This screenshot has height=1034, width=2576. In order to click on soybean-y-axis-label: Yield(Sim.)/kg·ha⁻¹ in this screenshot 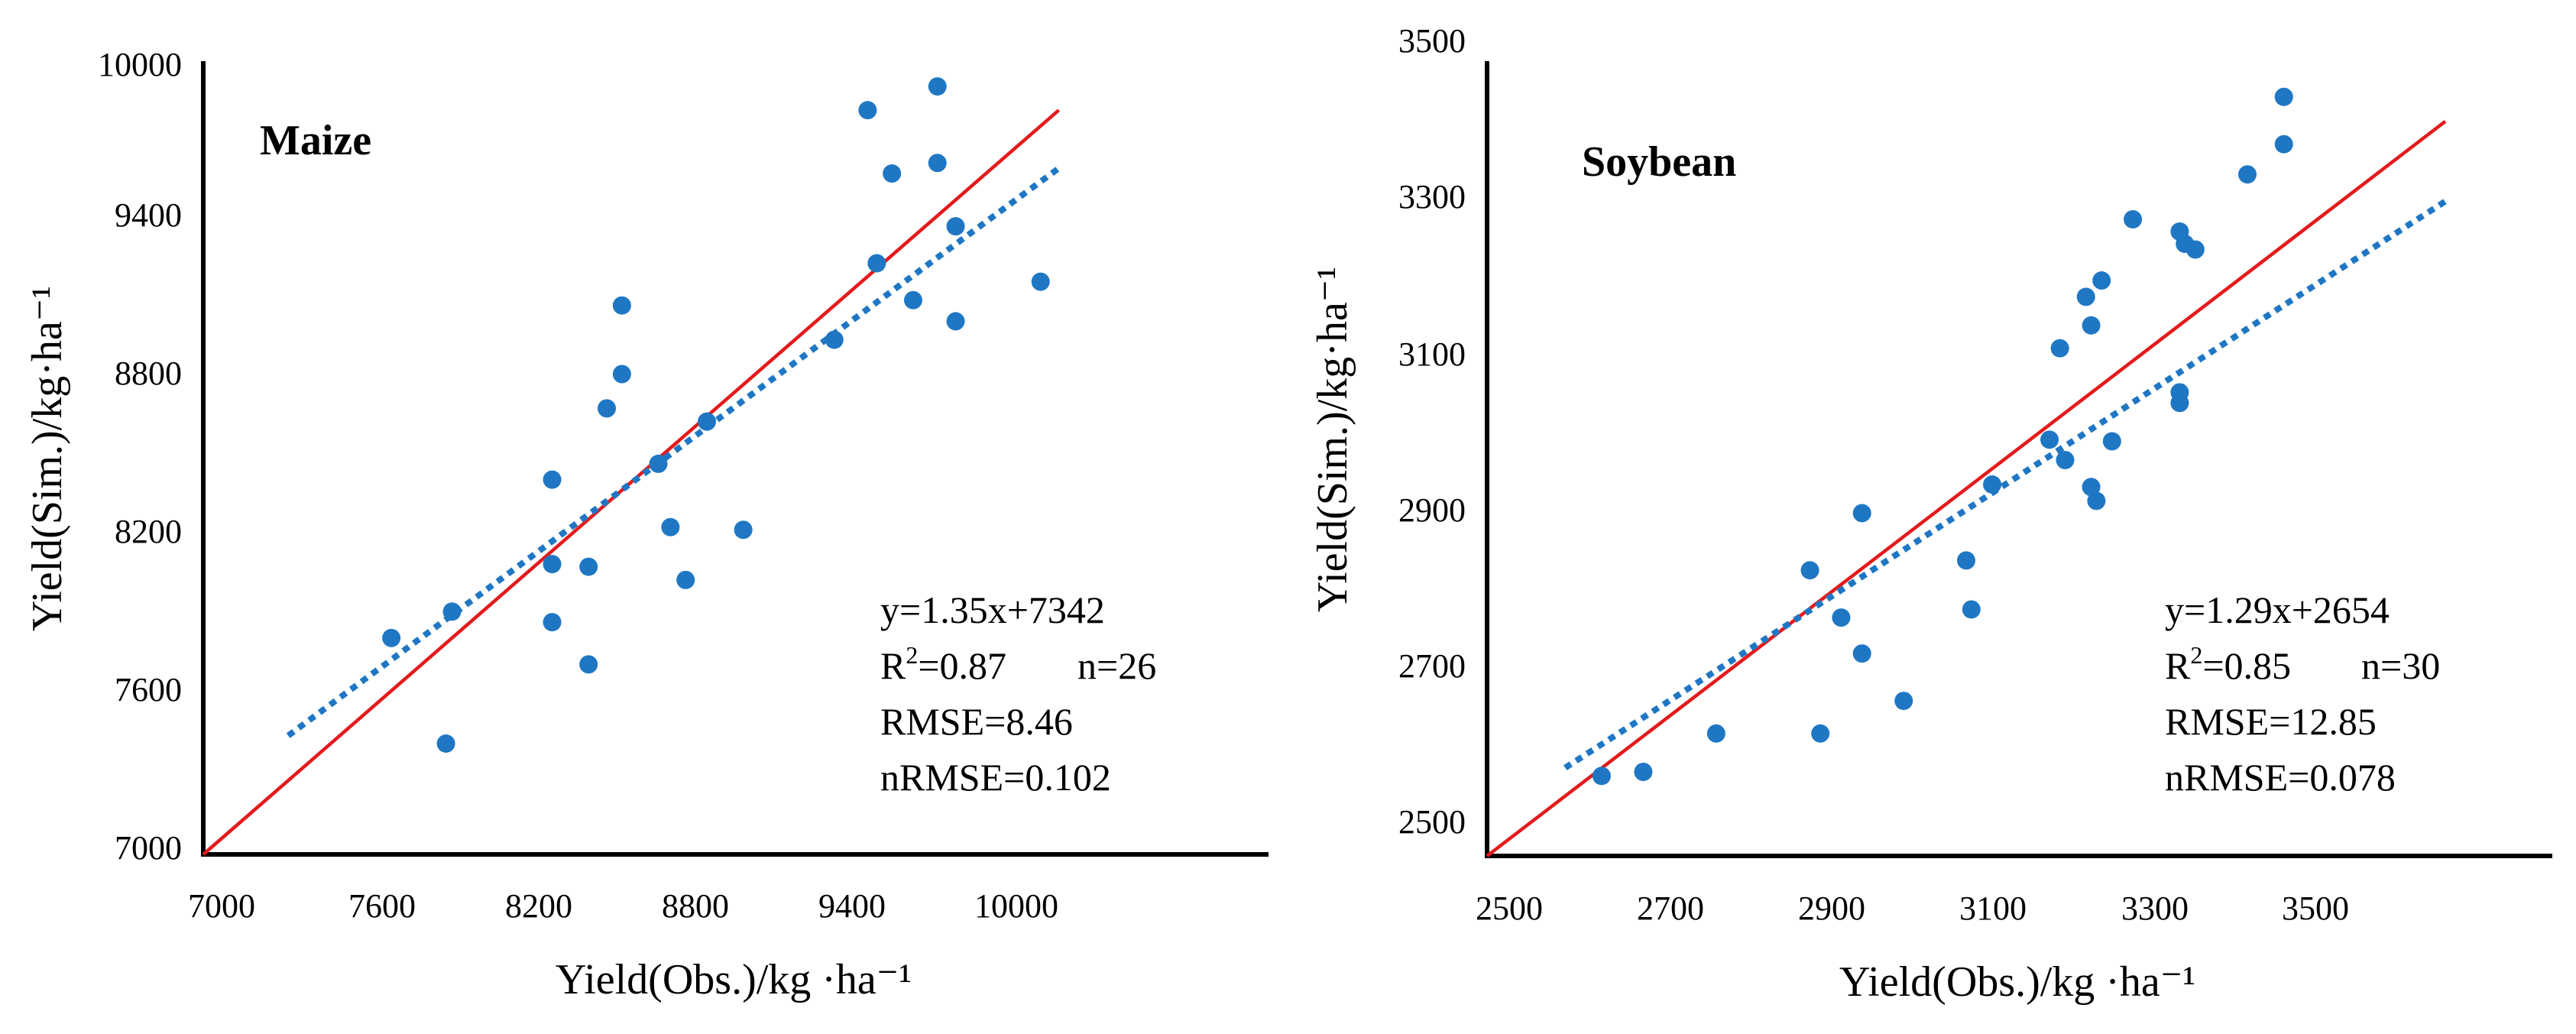, I will do `click(1332, 439)`.